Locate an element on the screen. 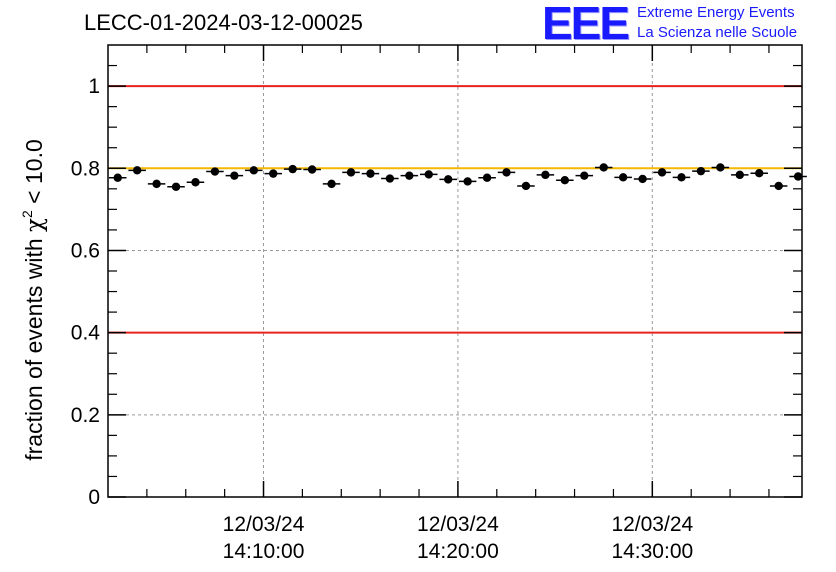 This screenshot has height=572, width=836. y-axis-label-exponent: 2 is located at coordinates (27, 214).